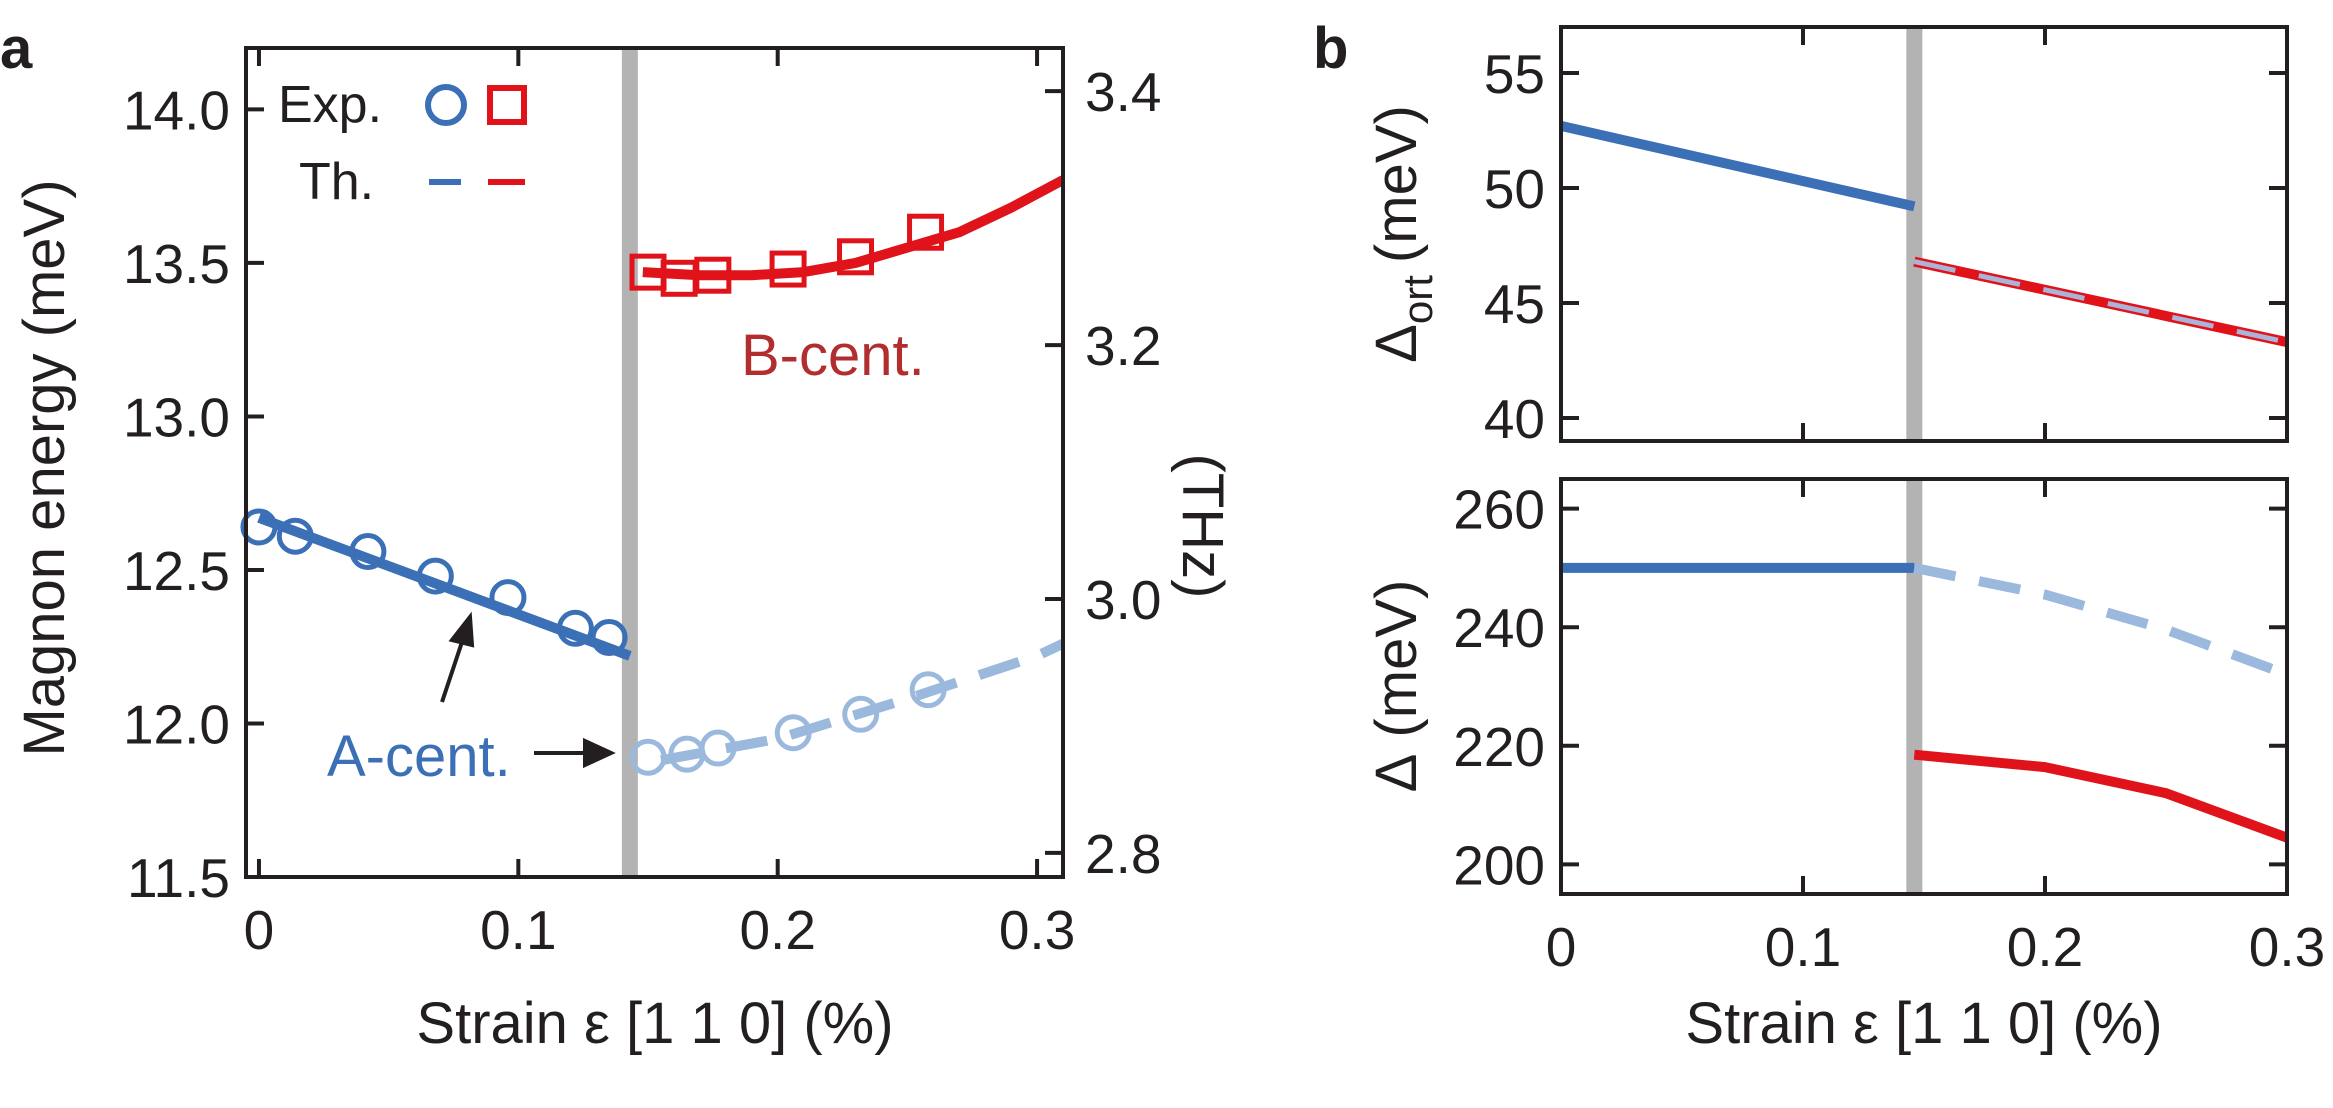  What do you see at coordinates (654, 1023) in the screenshot?
I see `x-axis-label-a: Strain ε [1 1 0] (%)` at bounding box center [654, 1023].